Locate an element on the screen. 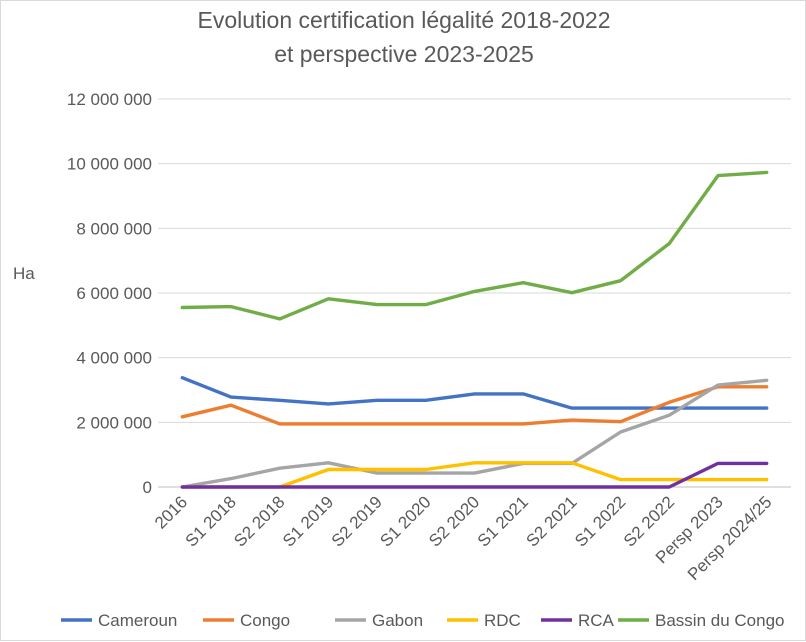  legend: Cameroun Congo Gabon RDC RCA Bassin du Congo is located at coordinates (422, 620).